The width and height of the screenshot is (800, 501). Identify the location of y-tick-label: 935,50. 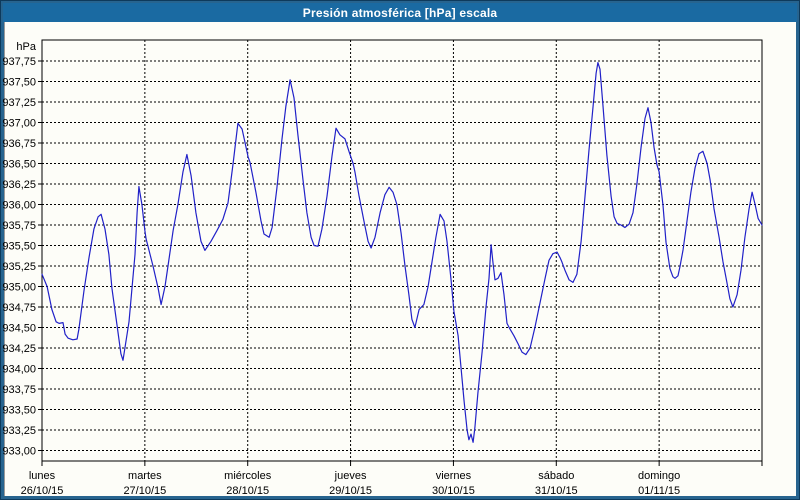
(19, 247).